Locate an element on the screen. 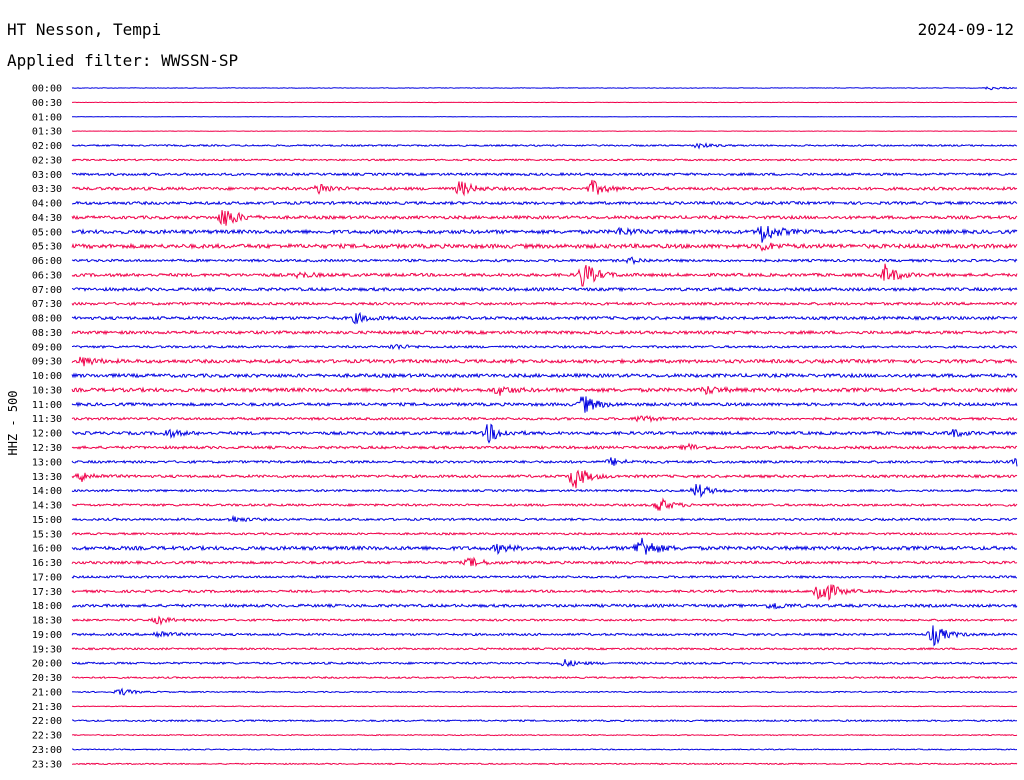 The height and width of the screenshot is (780, 1024). time-tick-label: 00:30 is located at coordinates (47, 103).